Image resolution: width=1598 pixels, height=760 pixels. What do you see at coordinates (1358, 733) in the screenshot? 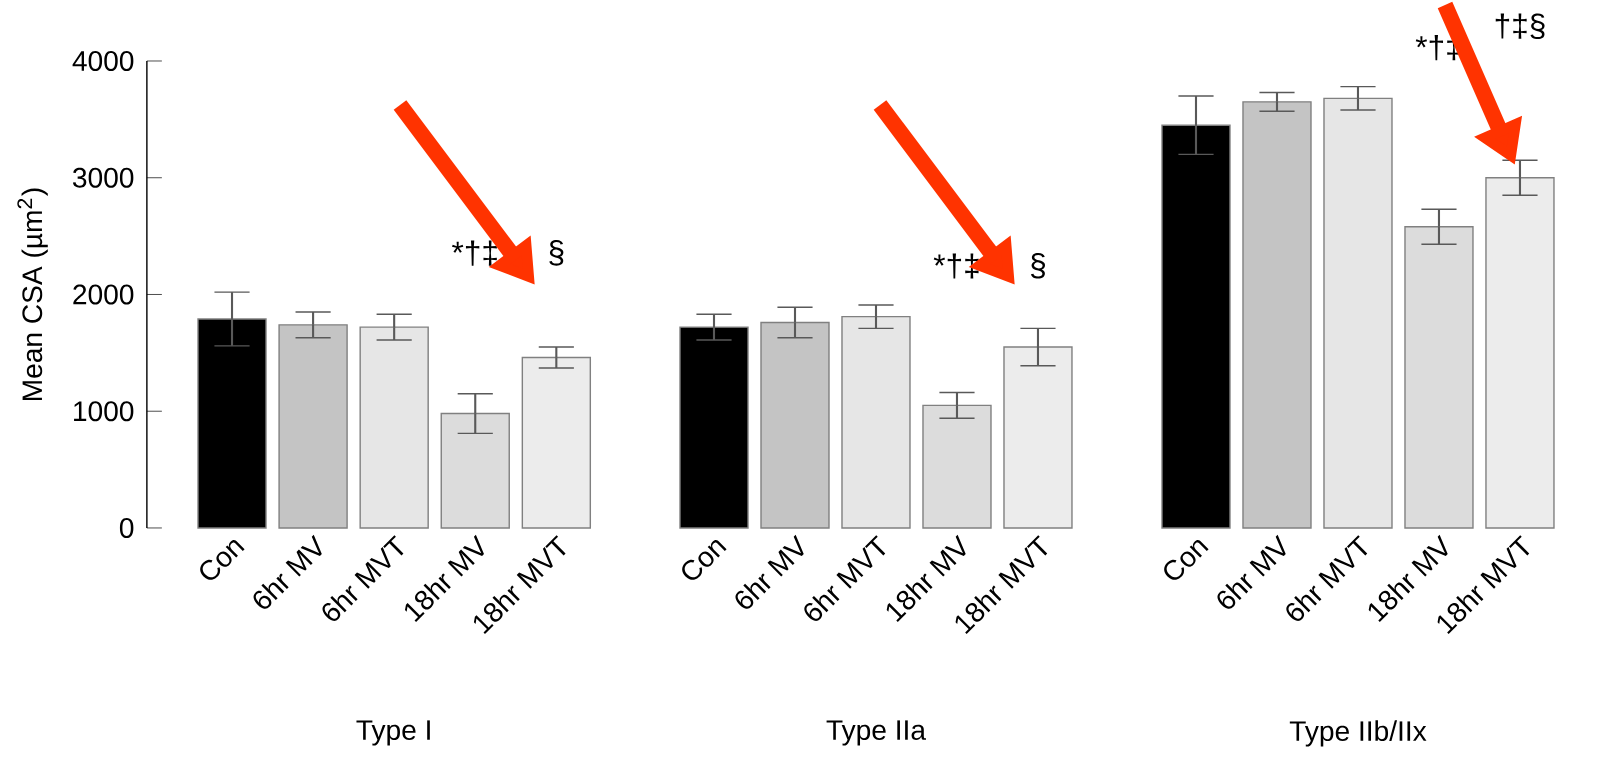
I see `x-axis-title: Type IIb/IIx` at bounding box center [1358, 733].